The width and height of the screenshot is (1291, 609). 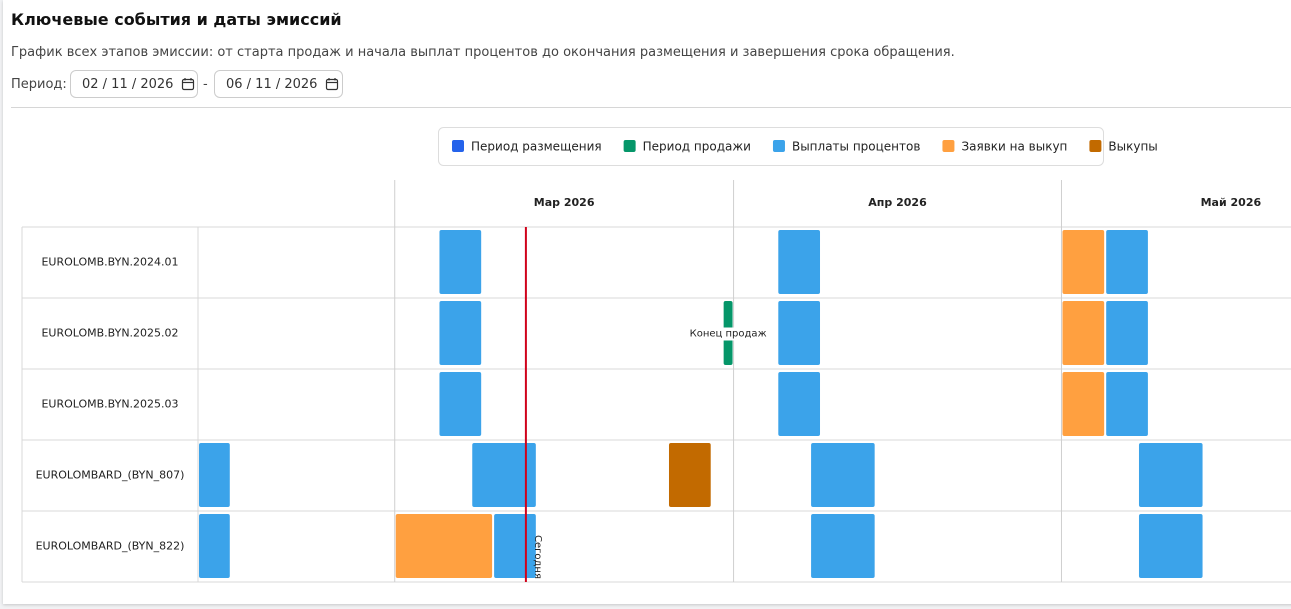 What do you see at coordinates (1014, 147) in the screenshot?
I see `legend-label: Заявки на выкуп` at bounding box center [1014, 147].